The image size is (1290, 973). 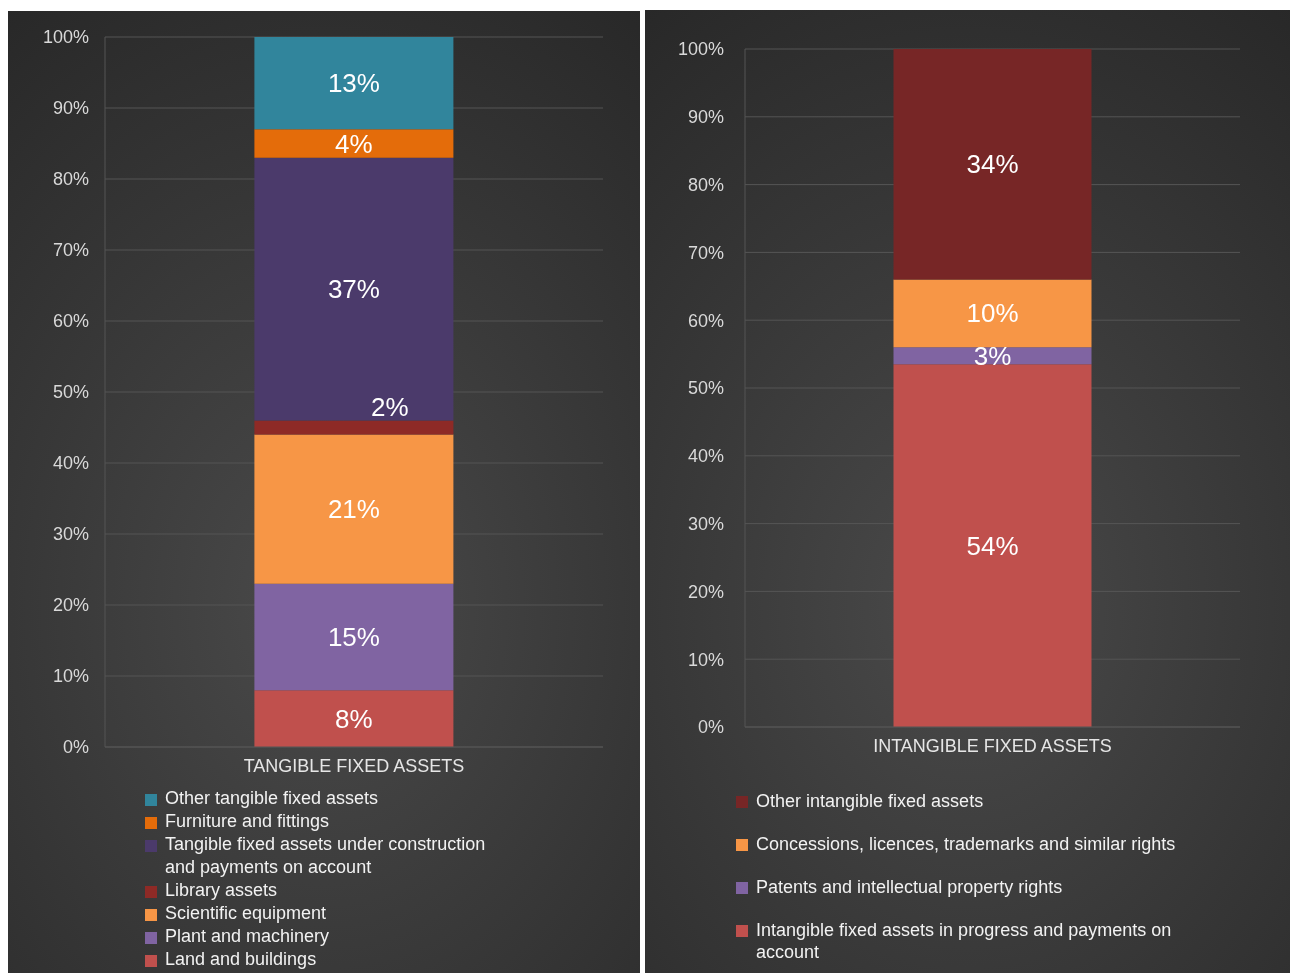 I want to click on legend-label: Scientific equipment, so click(x=246, y=913).